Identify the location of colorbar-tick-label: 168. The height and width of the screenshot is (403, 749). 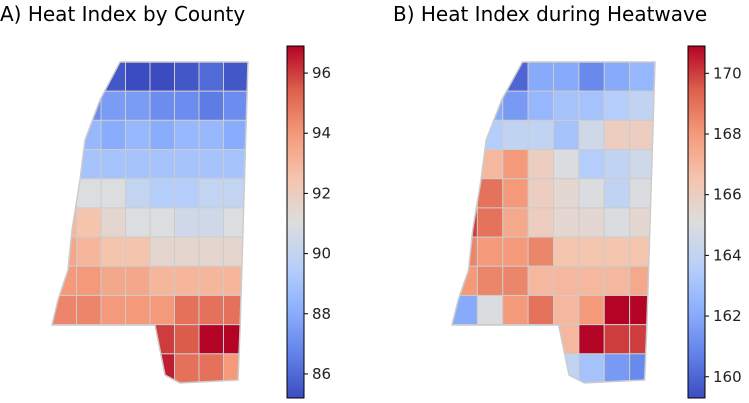
(727, 134).